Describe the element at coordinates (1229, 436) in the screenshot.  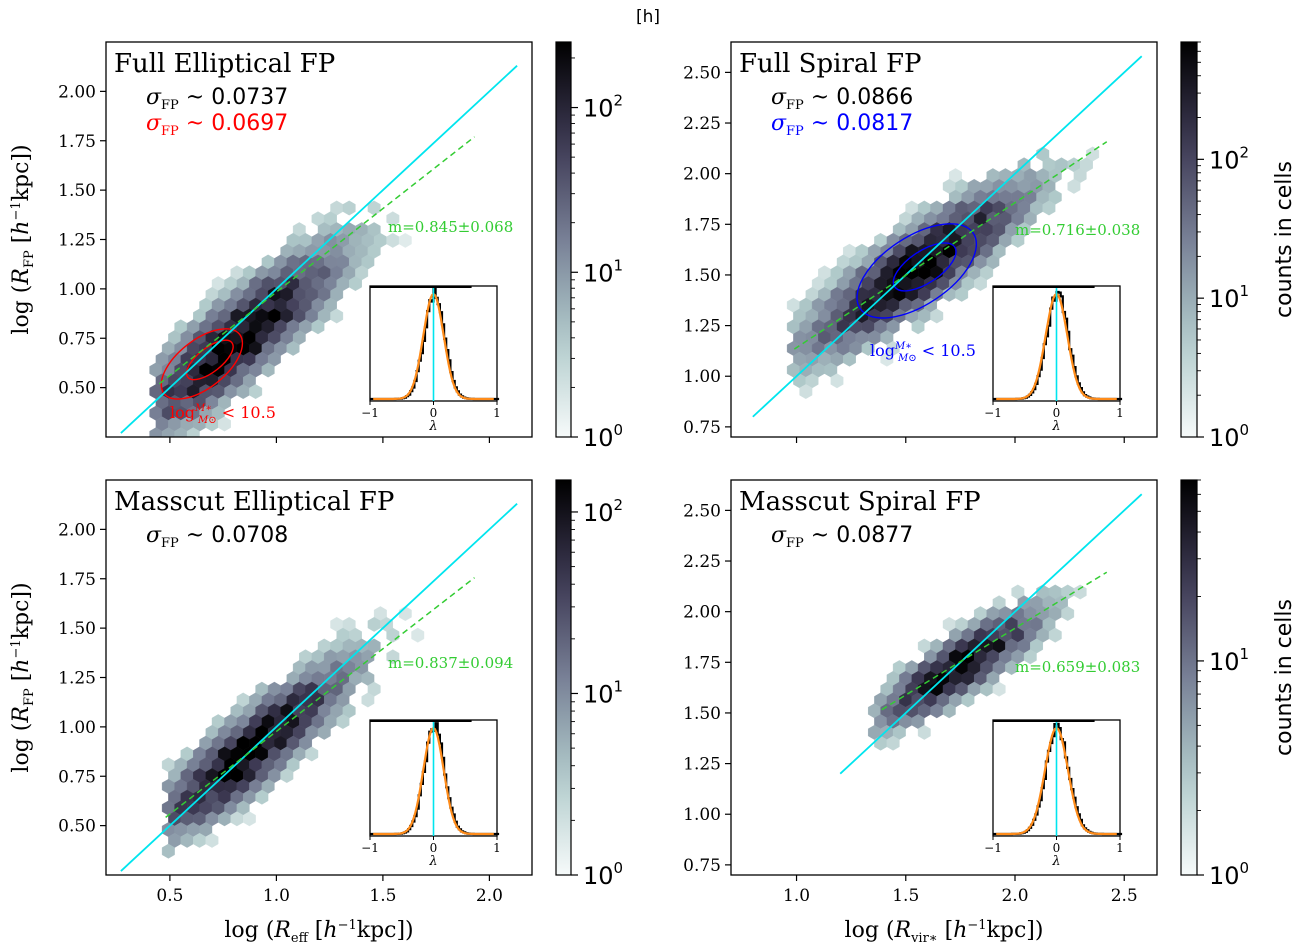
I see `colorbar-tick-label: 10⁰` at that location.